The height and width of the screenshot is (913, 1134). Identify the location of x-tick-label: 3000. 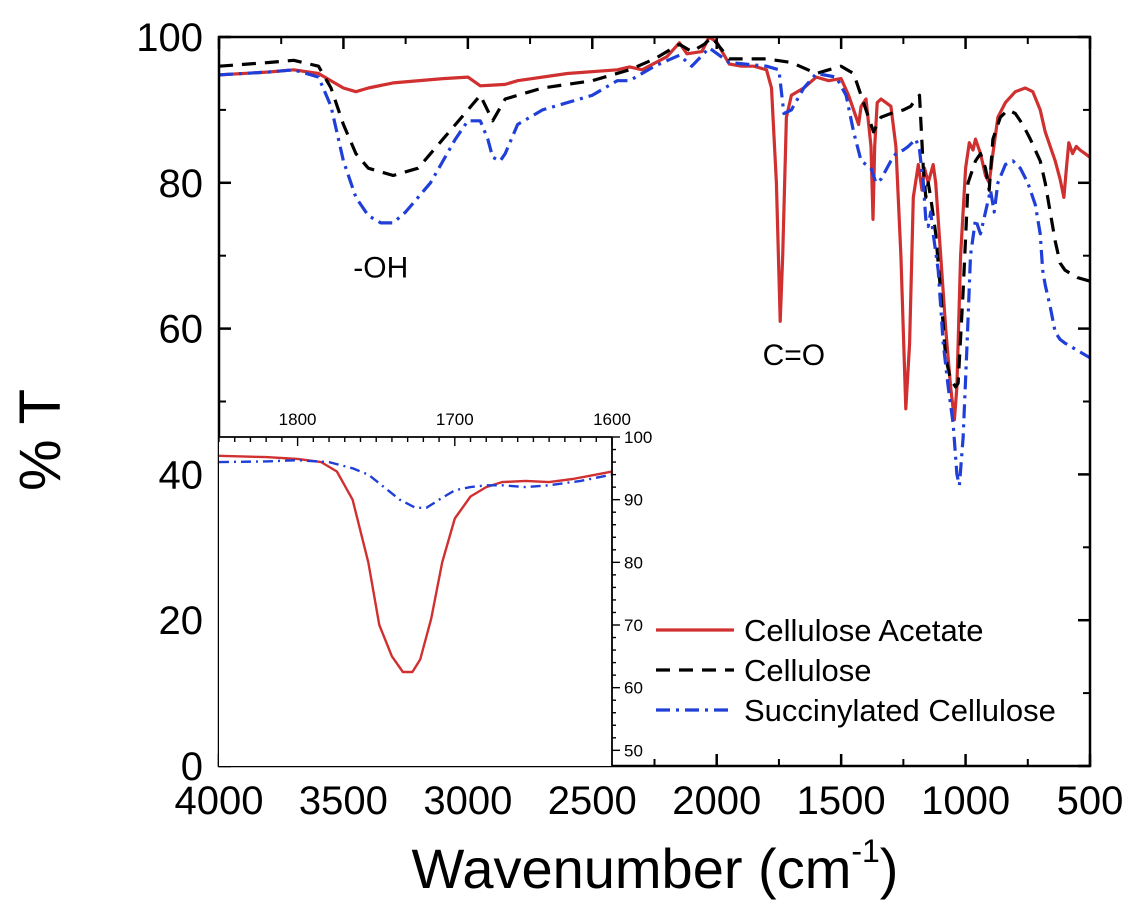
(467, 801).